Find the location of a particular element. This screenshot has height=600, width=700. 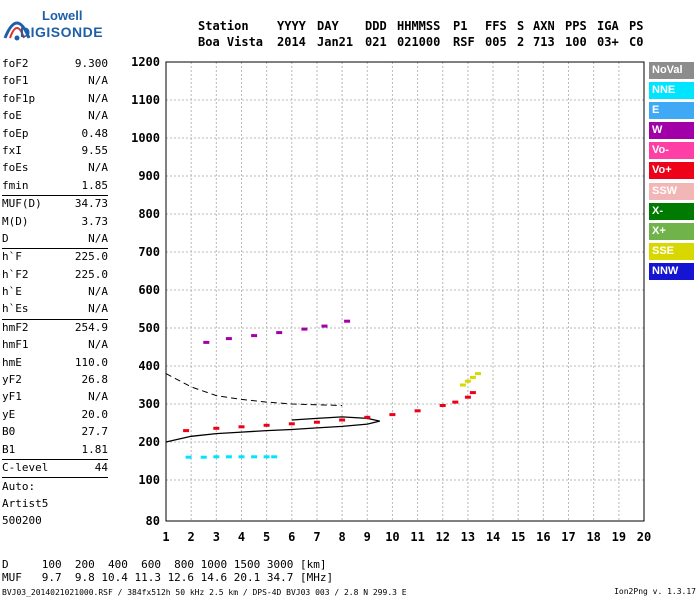

param-row: hmE 110.0 is located at coordinates (55, 363).